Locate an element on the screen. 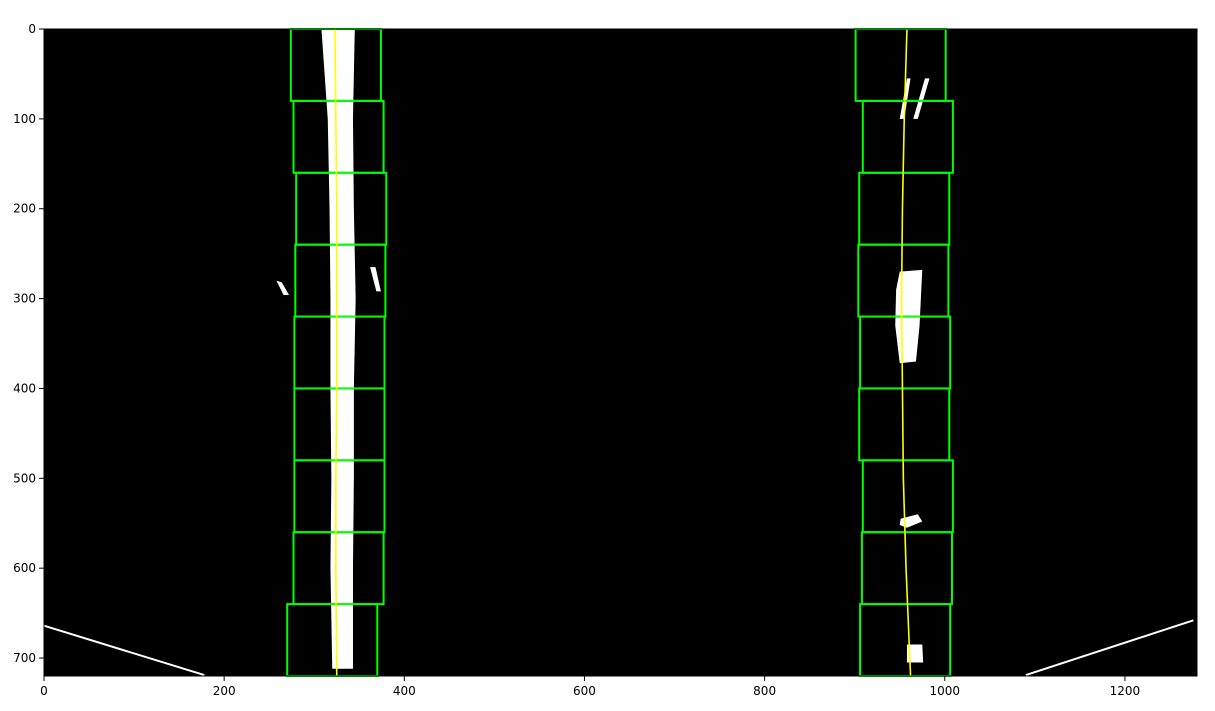  x-tick-label: 400 is located at coordinates (404, 691).